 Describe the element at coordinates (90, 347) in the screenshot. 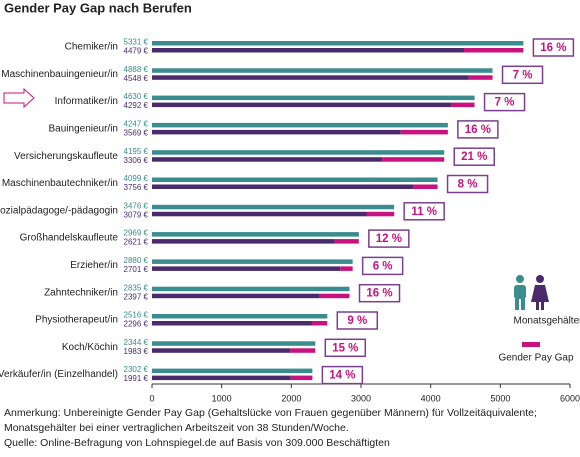

I see `category-label: Koch/Köchin` at that location.